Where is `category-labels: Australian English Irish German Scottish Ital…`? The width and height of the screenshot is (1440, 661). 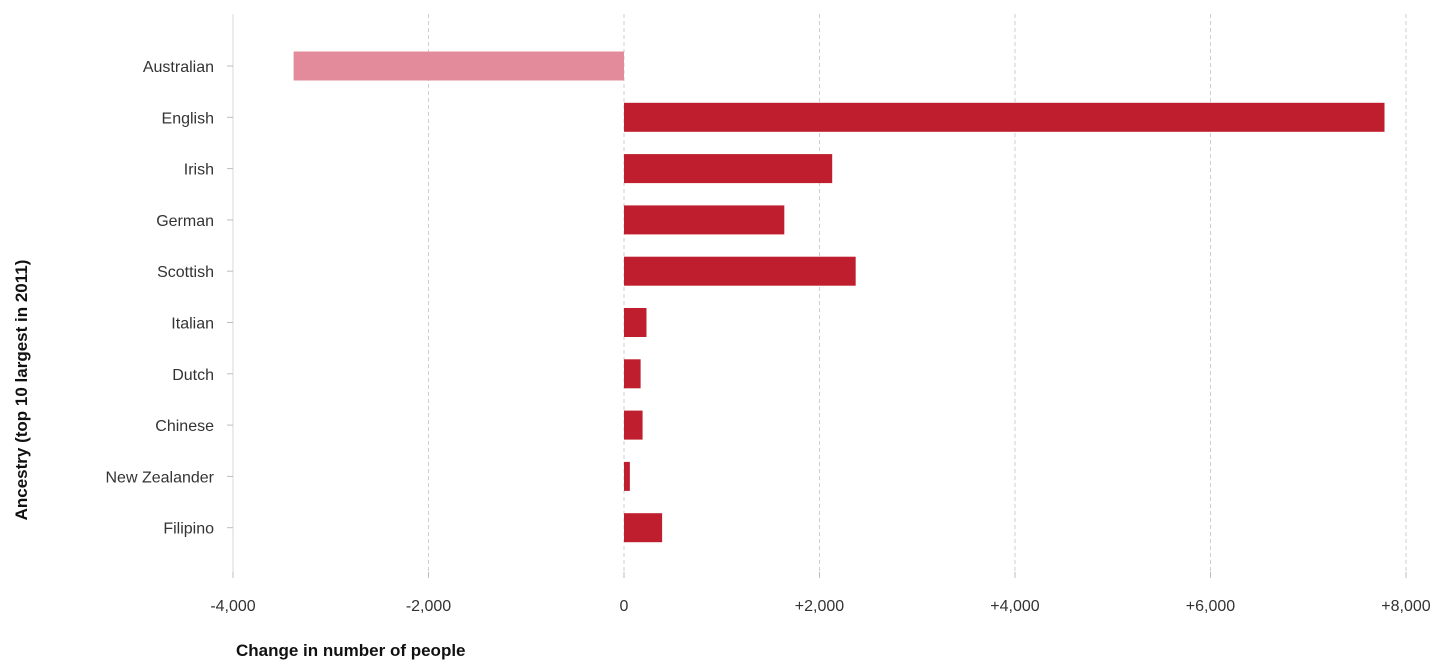
category-labels: Australian English Irish German Scottish Ital… is located at coordinates (160, 298).